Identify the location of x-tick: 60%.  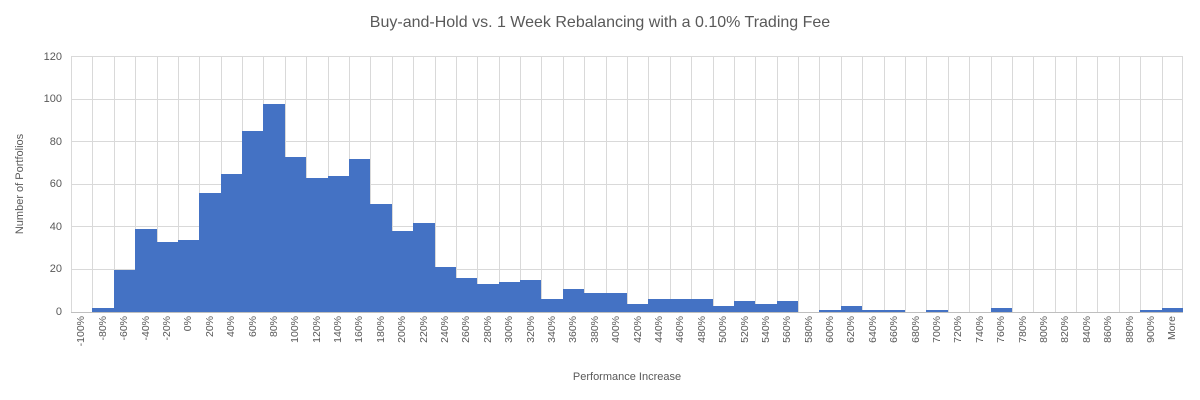
(252, 342).